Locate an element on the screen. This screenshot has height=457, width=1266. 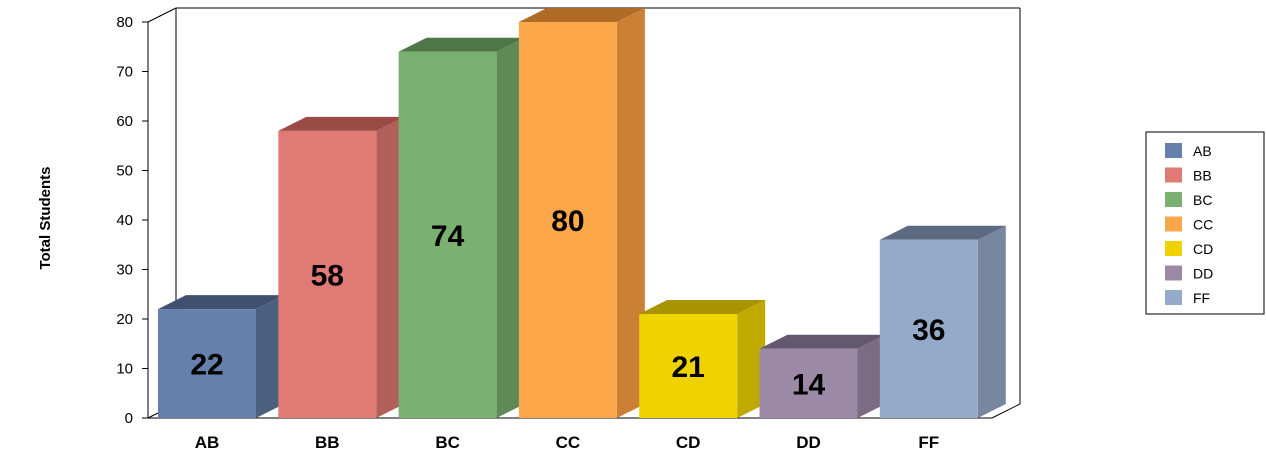
x-tick-label: BB is located at coordinates (327, 442).